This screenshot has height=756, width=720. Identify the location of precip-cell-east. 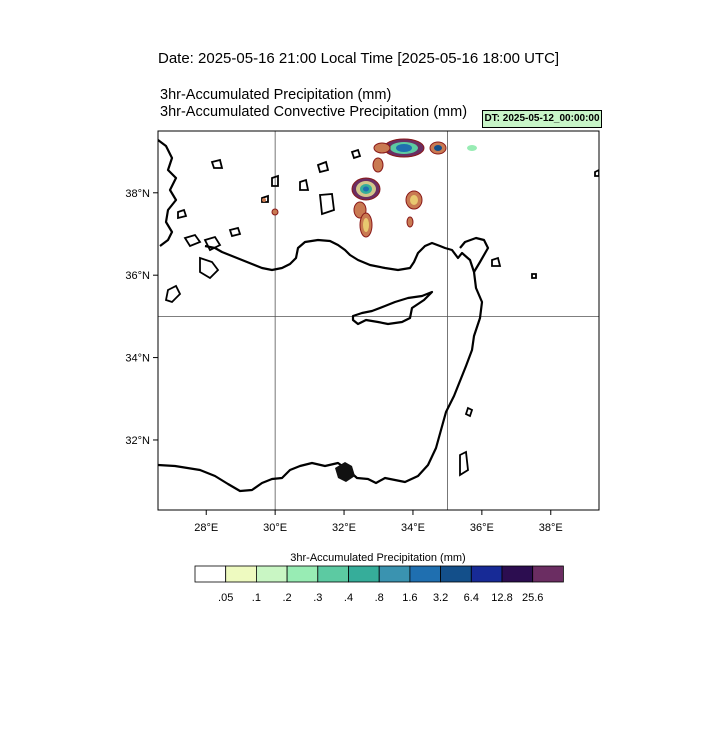
(369, 186).